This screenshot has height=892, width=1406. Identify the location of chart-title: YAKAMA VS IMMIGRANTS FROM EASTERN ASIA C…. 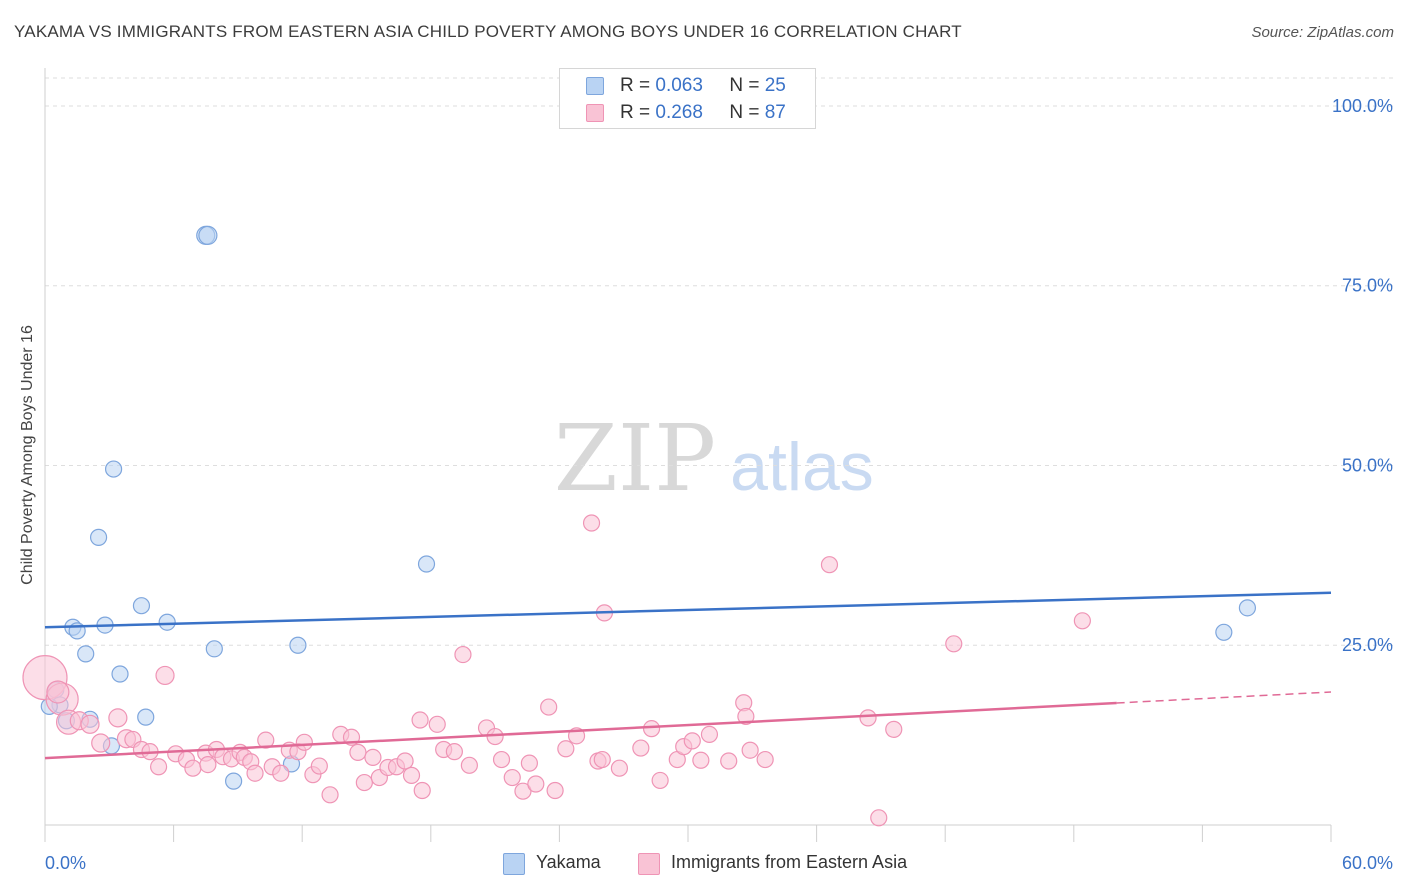
(488, 31).